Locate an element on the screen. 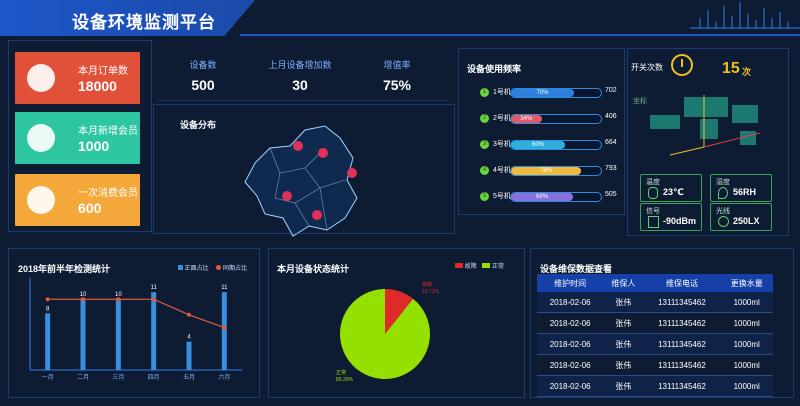 This screenshot has height=406, width=800. usage-value: 505 is located at coordinates (611, 194).